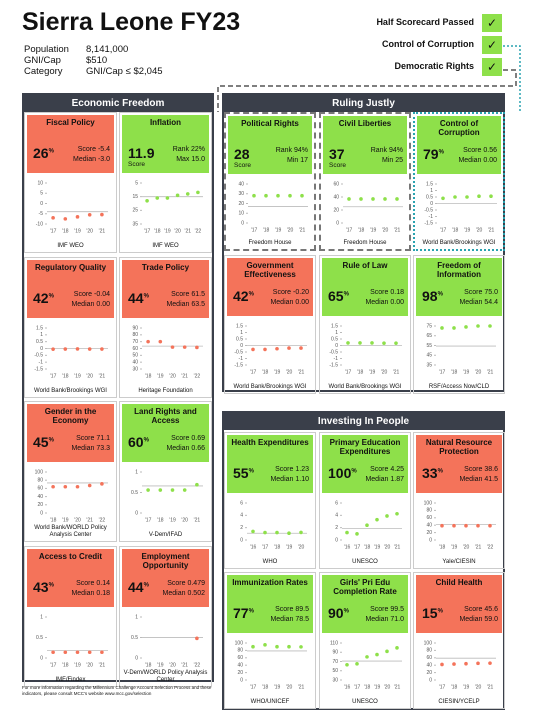 This screenshot has width=534, height=721. I want to click on score-value: 25, so click(399, 160).